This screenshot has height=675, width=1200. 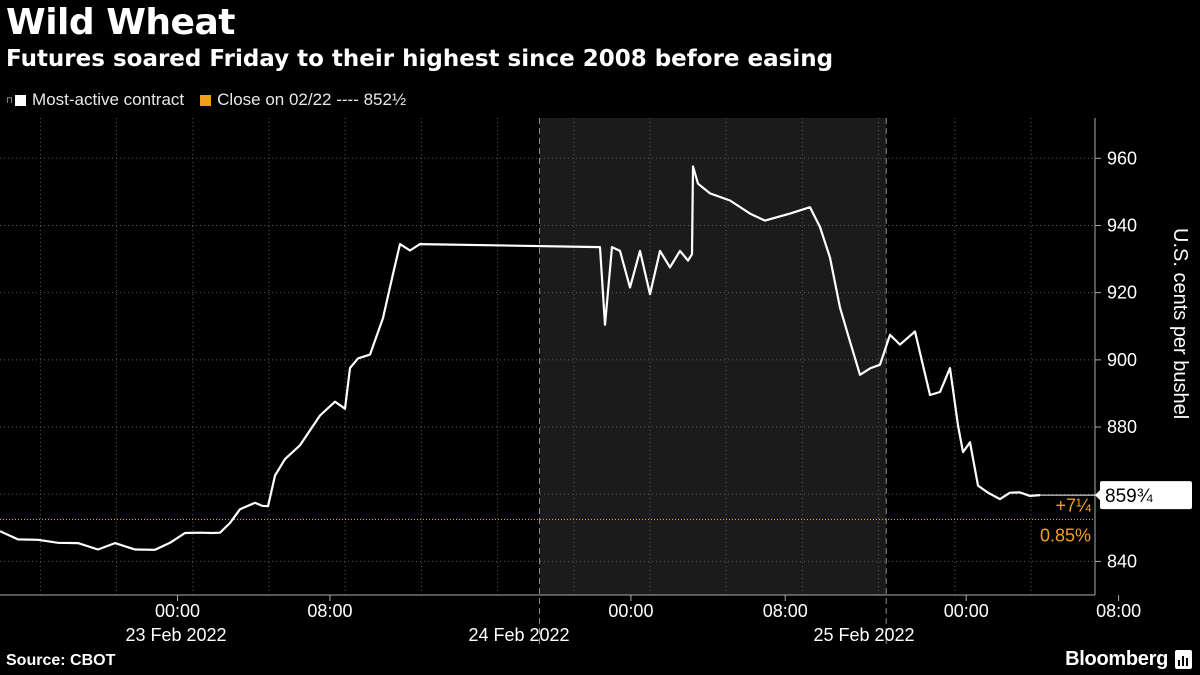 I want to click on legend-swatch-close, so click(x=206, y=100).